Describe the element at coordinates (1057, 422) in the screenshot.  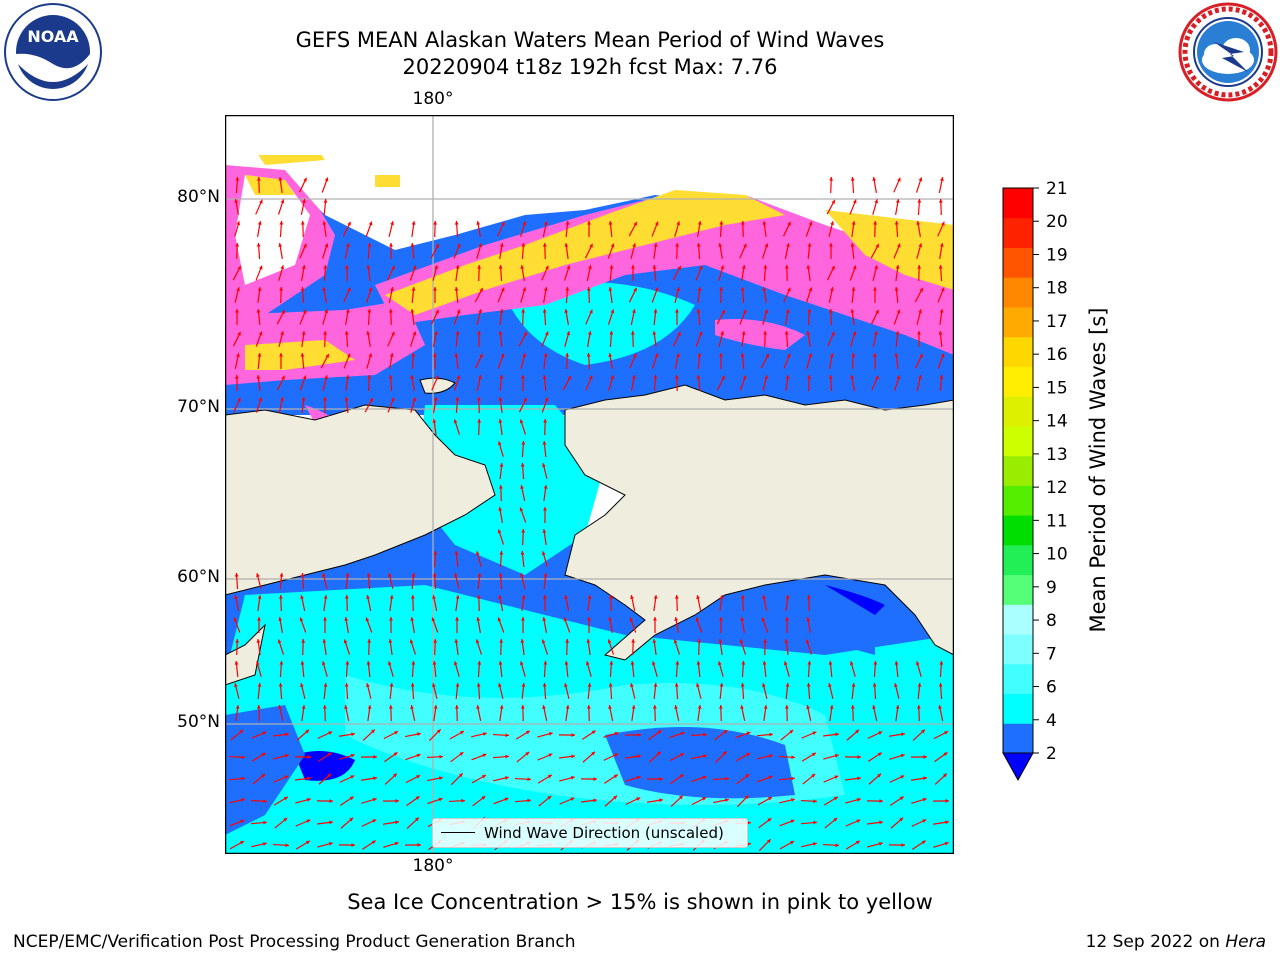
I see `colorbar-tick-label: 14` at that location.